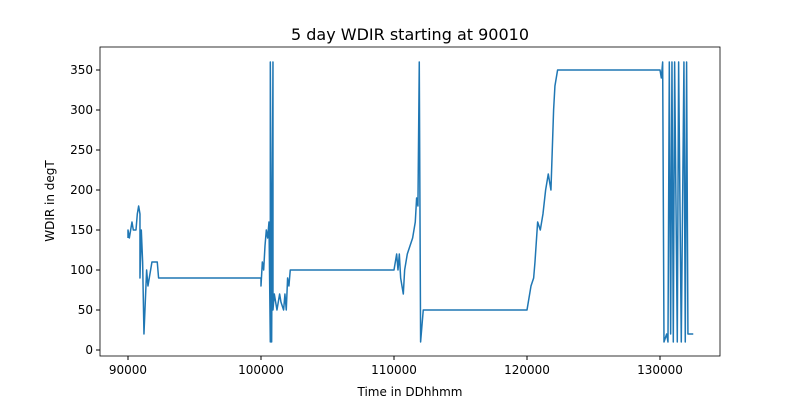  I want to click on y-tick-label: 0, so click(89, 350).